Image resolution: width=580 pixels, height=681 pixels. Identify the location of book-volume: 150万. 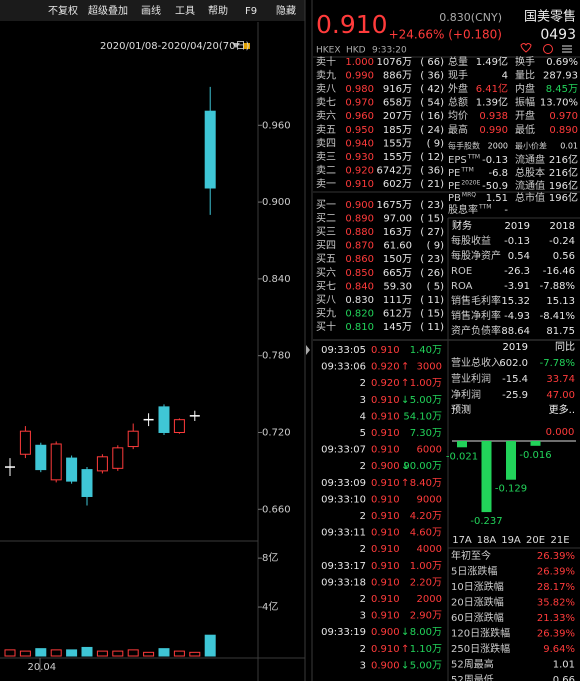
(397, 259).